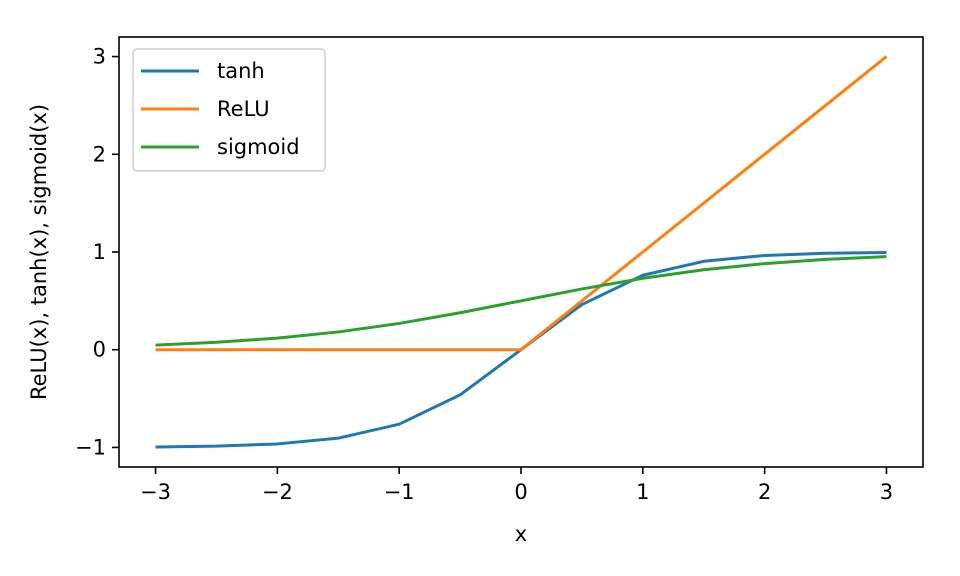  What do you see at coordinates (243, 109) in the screenshot?
I see `legend-label-relu: ReLU` at bounding box center [243, 109].